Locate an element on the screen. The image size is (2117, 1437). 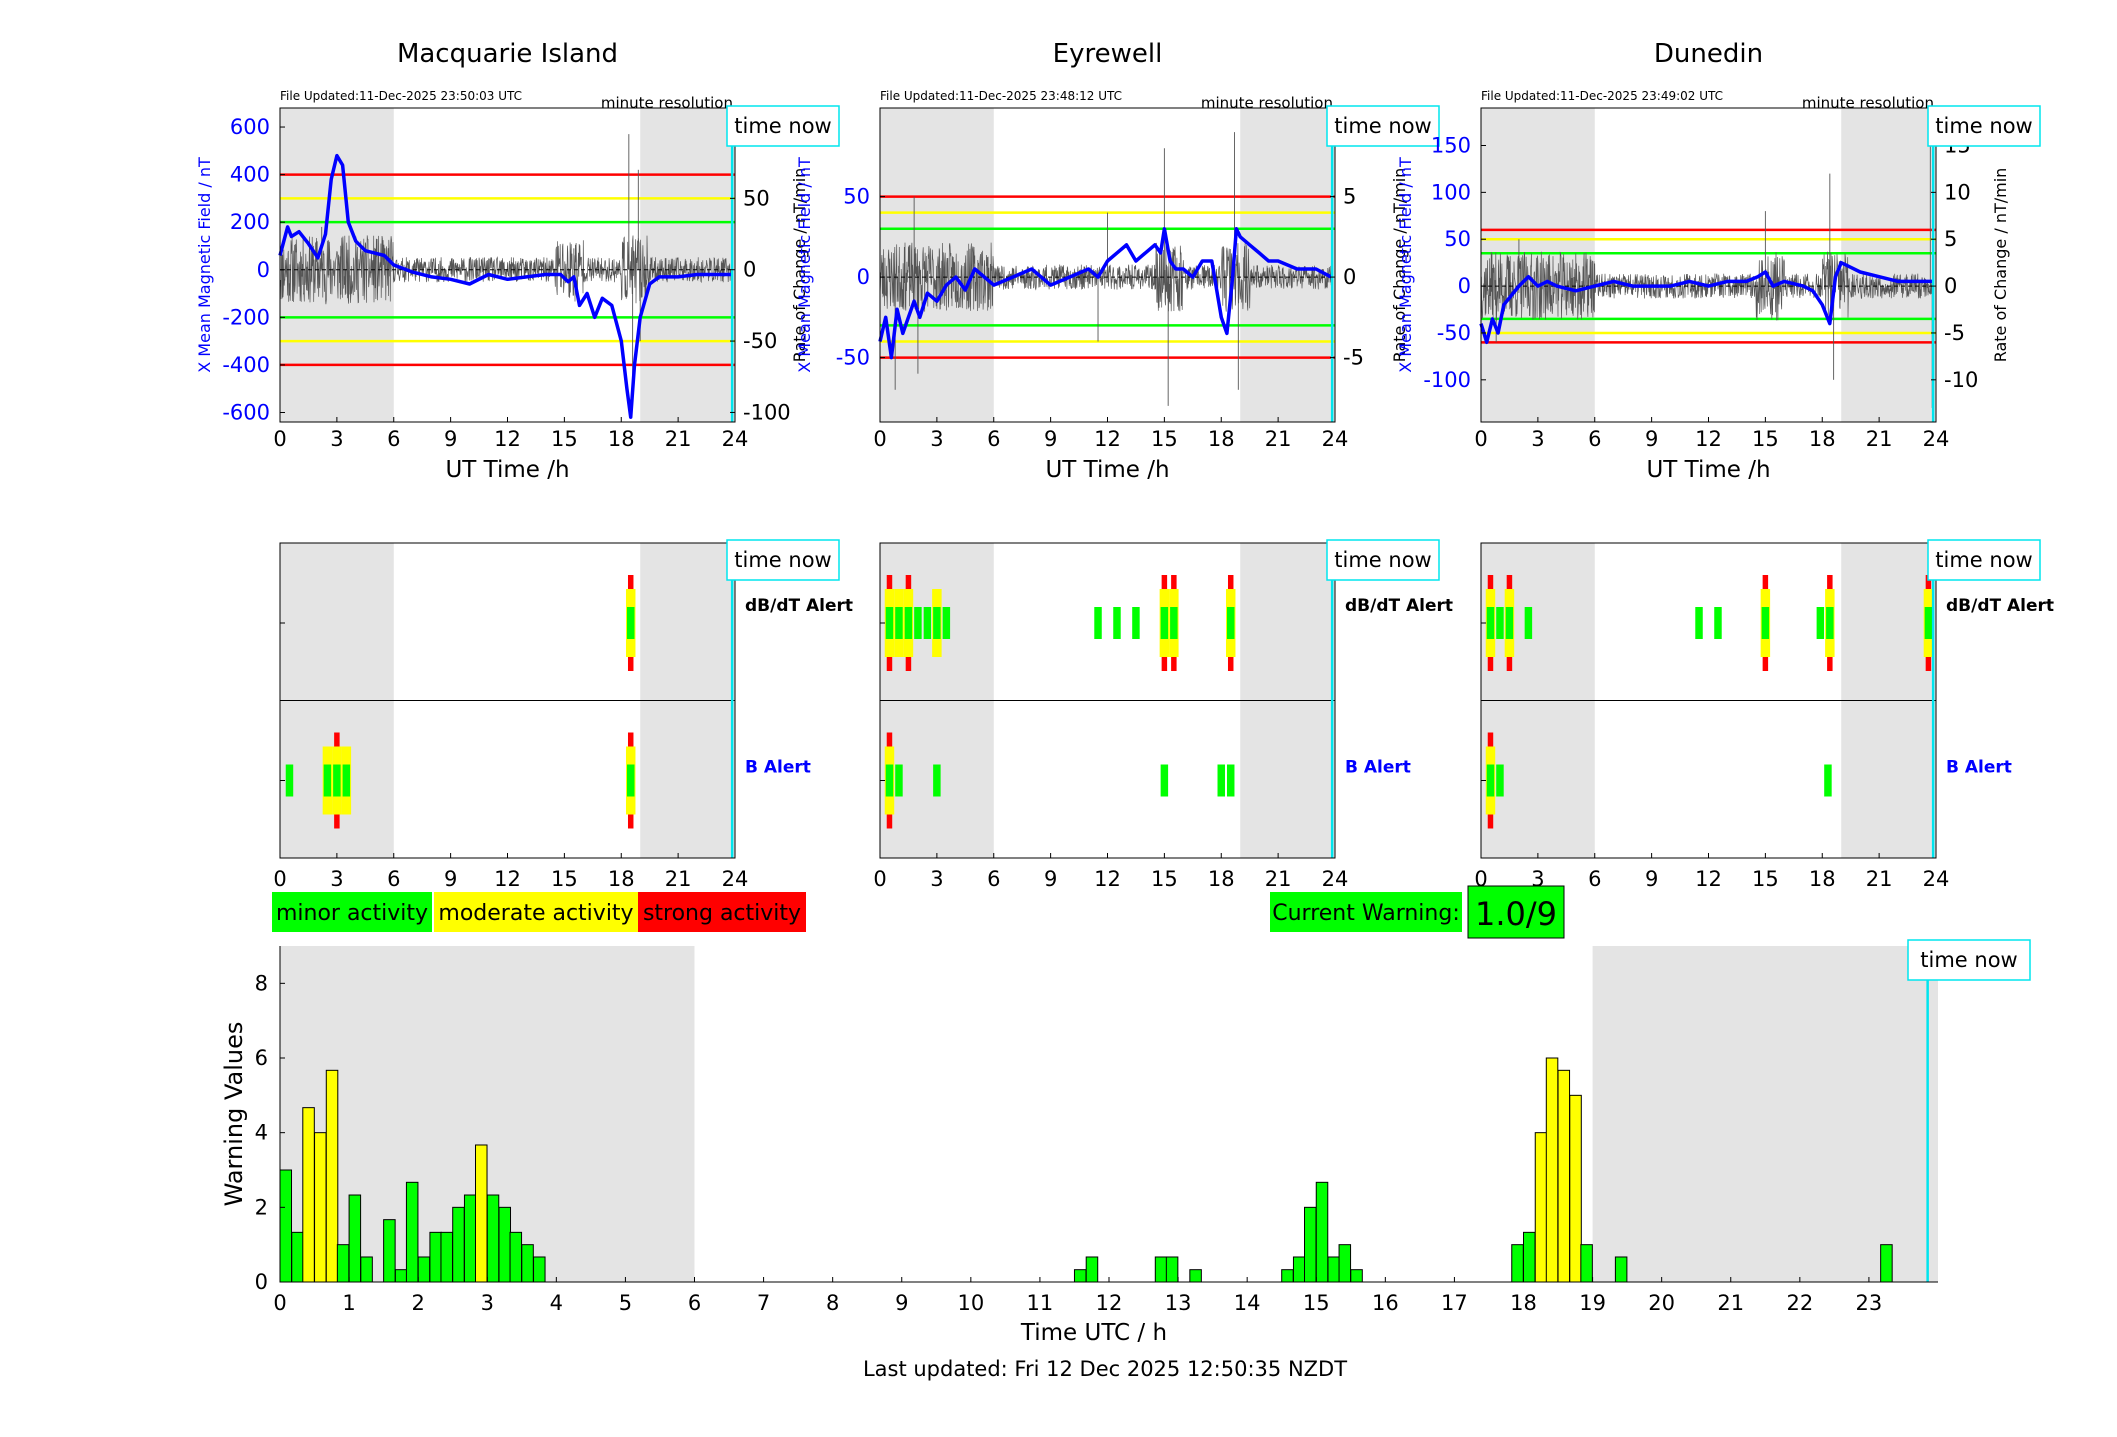
warning-xtick-label: 21 is located at coordinates (1730, 1303).